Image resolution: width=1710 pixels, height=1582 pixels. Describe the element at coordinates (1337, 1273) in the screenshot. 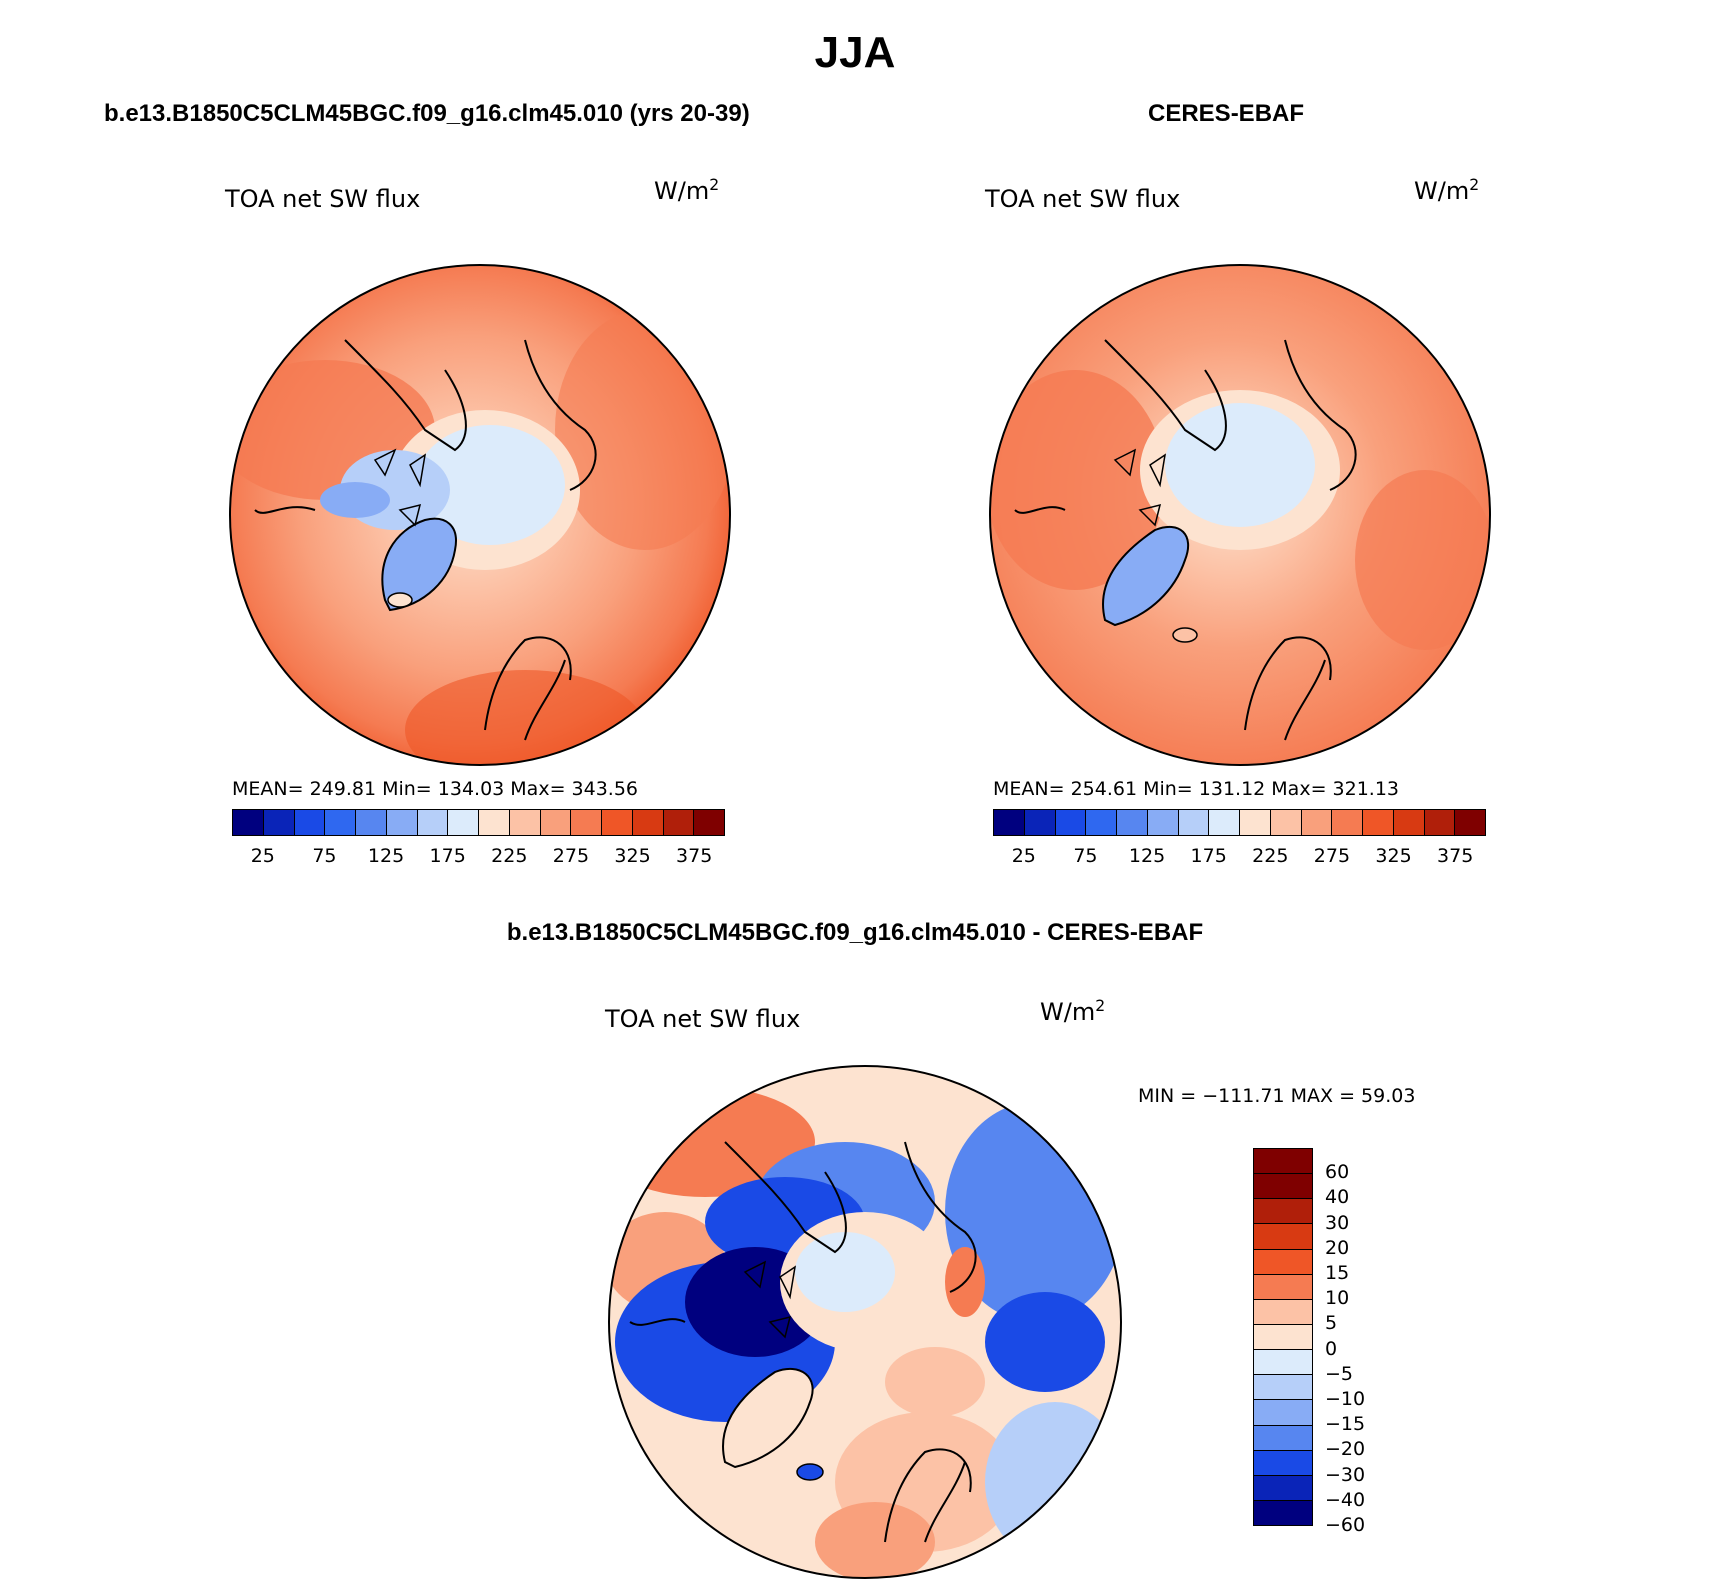

I see `colorbar-tick-label: 15` at that location.